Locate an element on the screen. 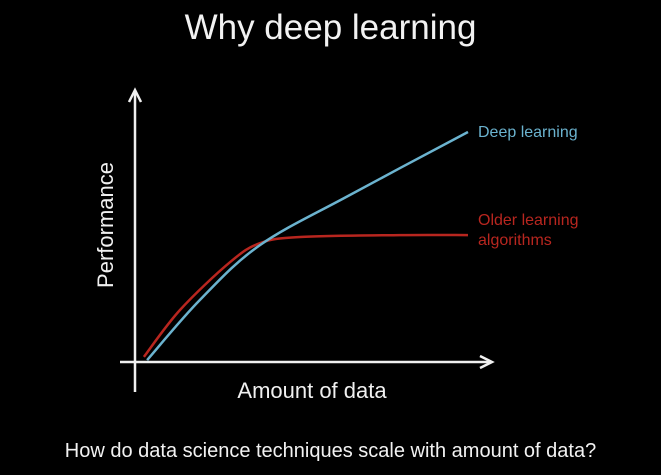 This screenshot has height=475, width=661. y-axis is located at coordinates (135, 239).